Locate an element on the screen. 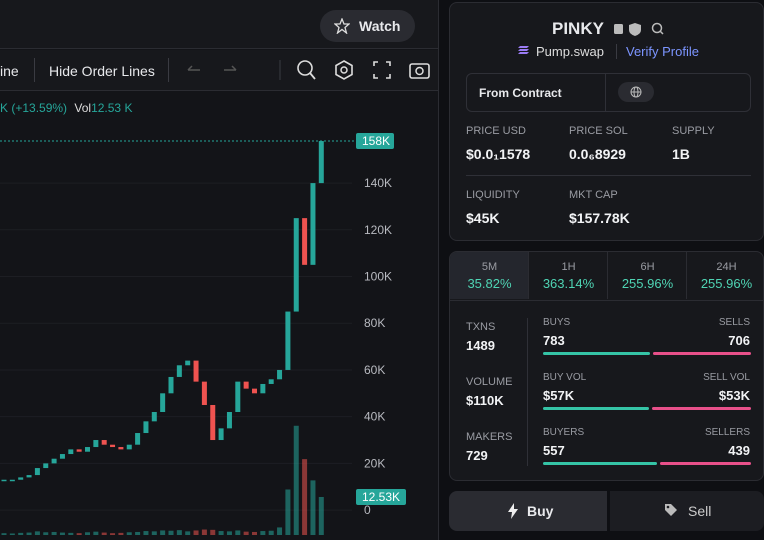  vol-value: 12.53 K is located at coordinates (112, 108).